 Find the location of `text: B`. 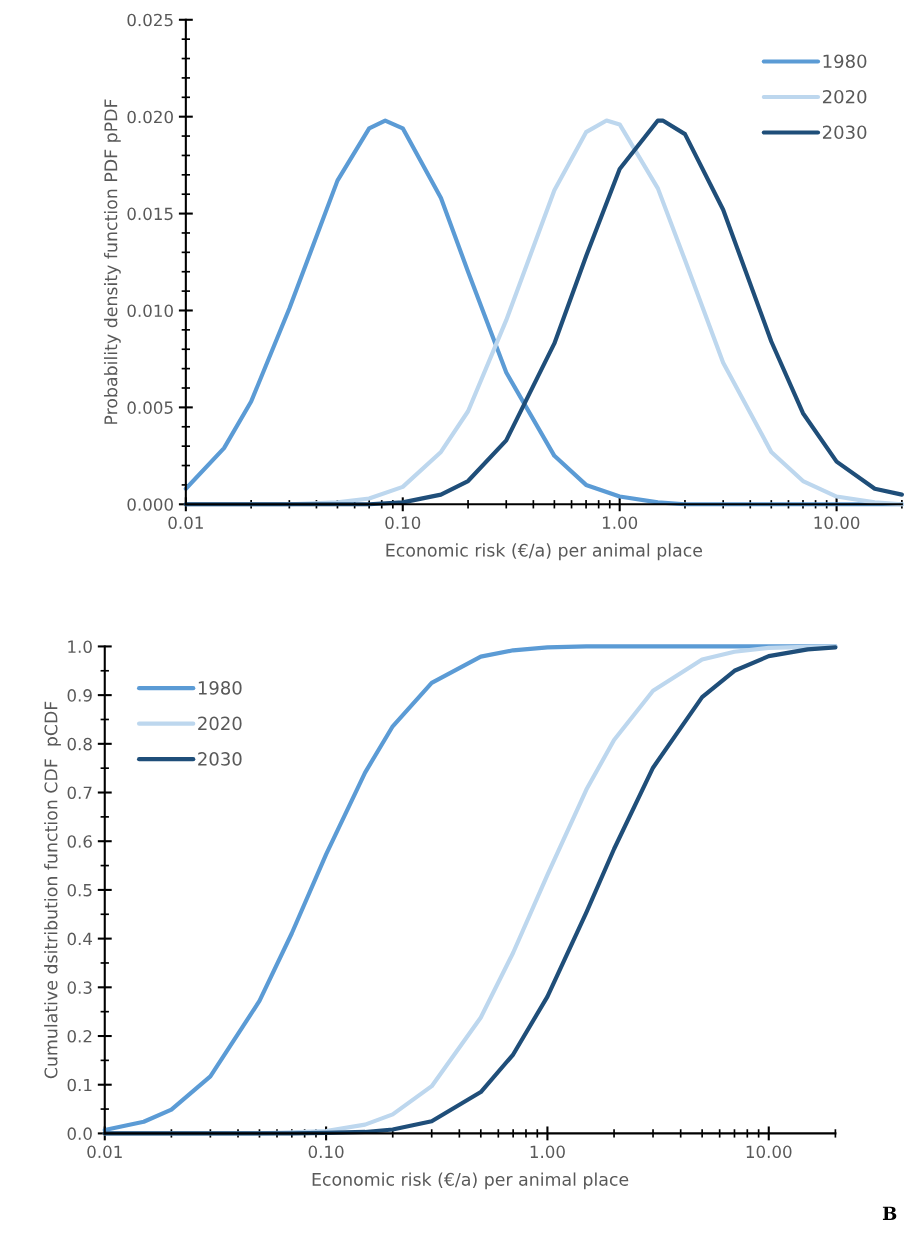

text: B is located at coordinates (889, 1213).